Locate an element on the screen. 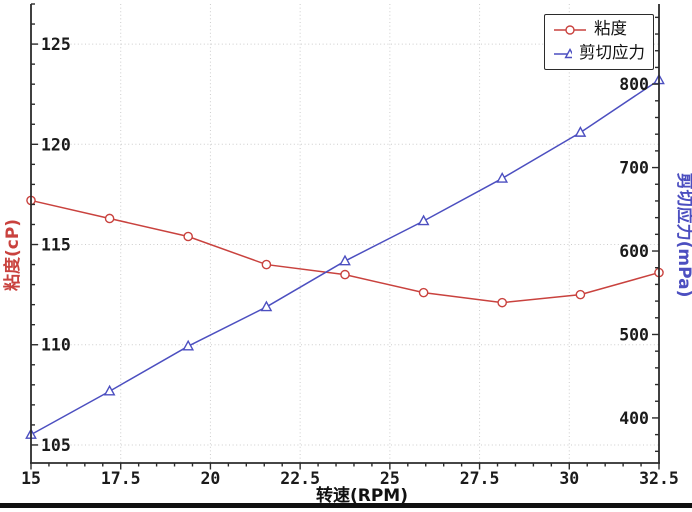 The width and height of the screenshot is (692, 512). left-y-tick-label: 115 is located at coordinates (56, 245).